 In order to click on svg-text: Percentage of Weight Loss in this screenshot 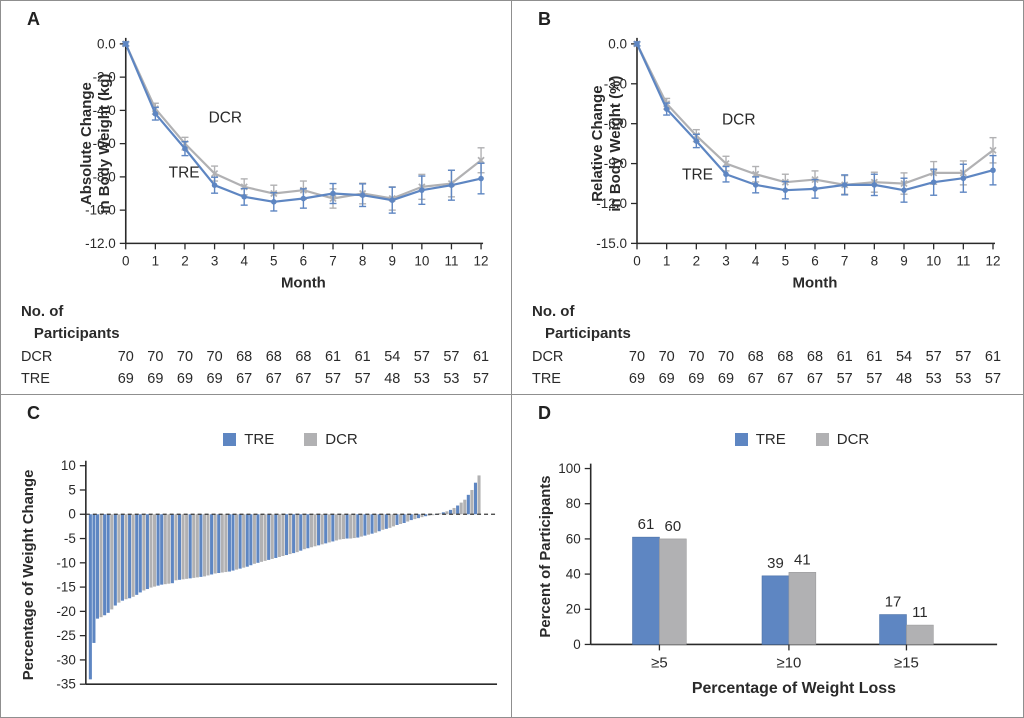, I will do `click(794, 688)`.